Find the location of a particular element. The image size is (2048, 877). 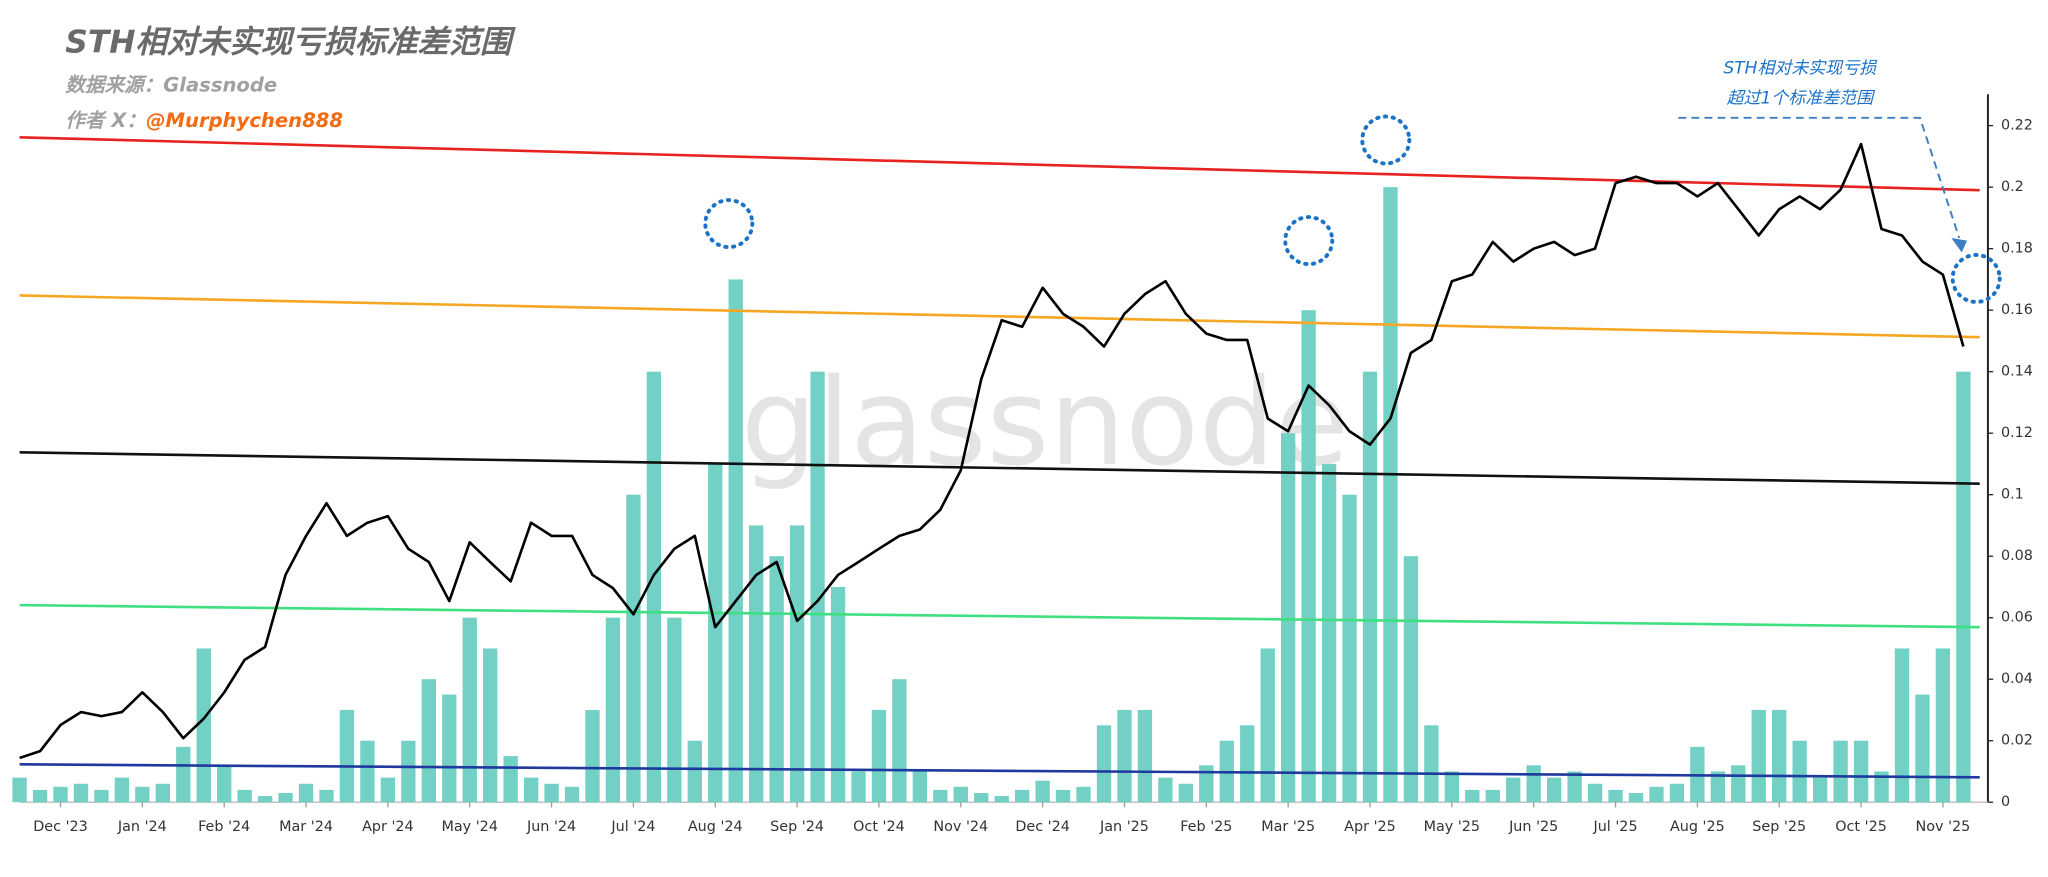

x-tick-label: Jan '25 is located at coordinates (1124, 827).